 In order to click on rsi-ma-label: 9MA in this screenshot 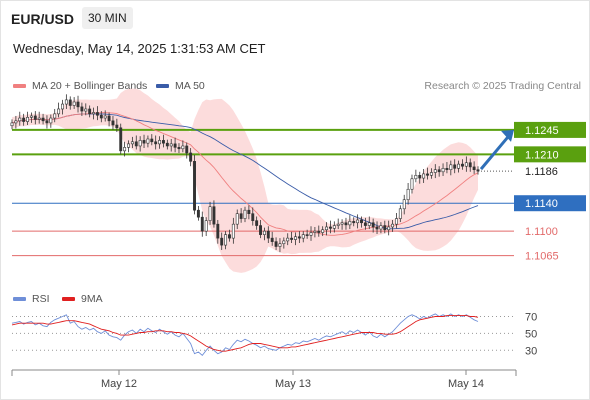, I will do `click(92, 299)`.